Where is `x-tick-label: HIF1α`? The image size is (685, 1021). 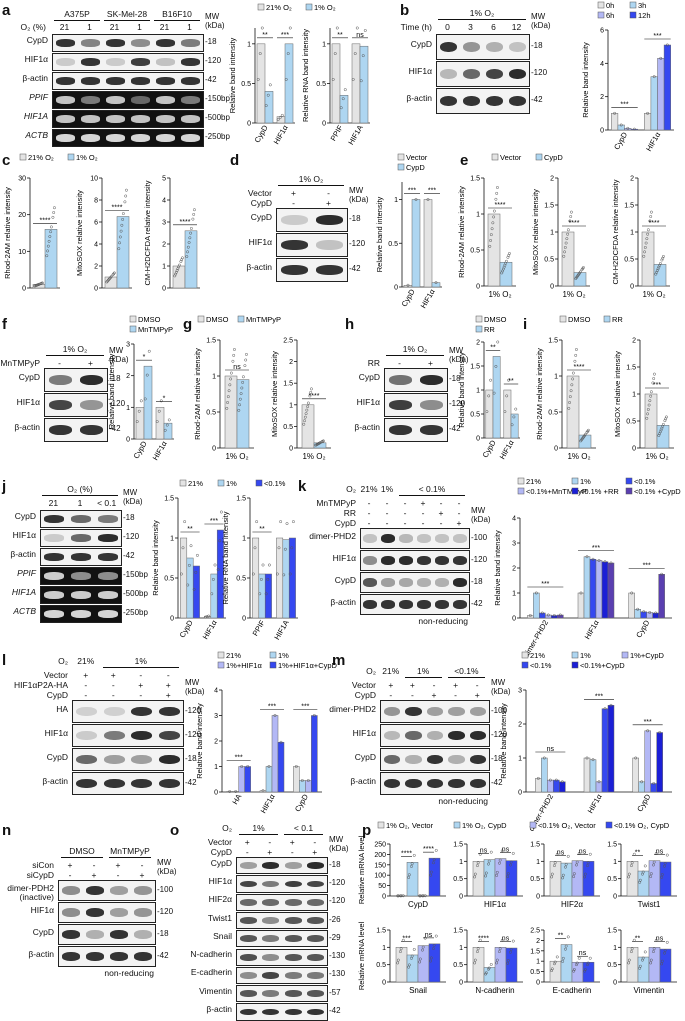
x-tick-label: HIF1α is located at coordinates (592, 629).